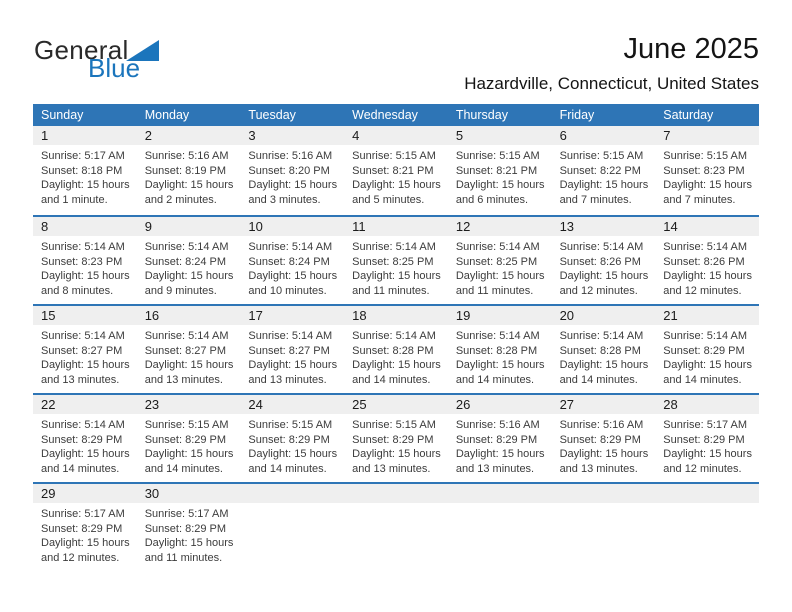  Describe the element at coordinates (85, 404) in the screenshot. I see `day-number: 22` at that location.